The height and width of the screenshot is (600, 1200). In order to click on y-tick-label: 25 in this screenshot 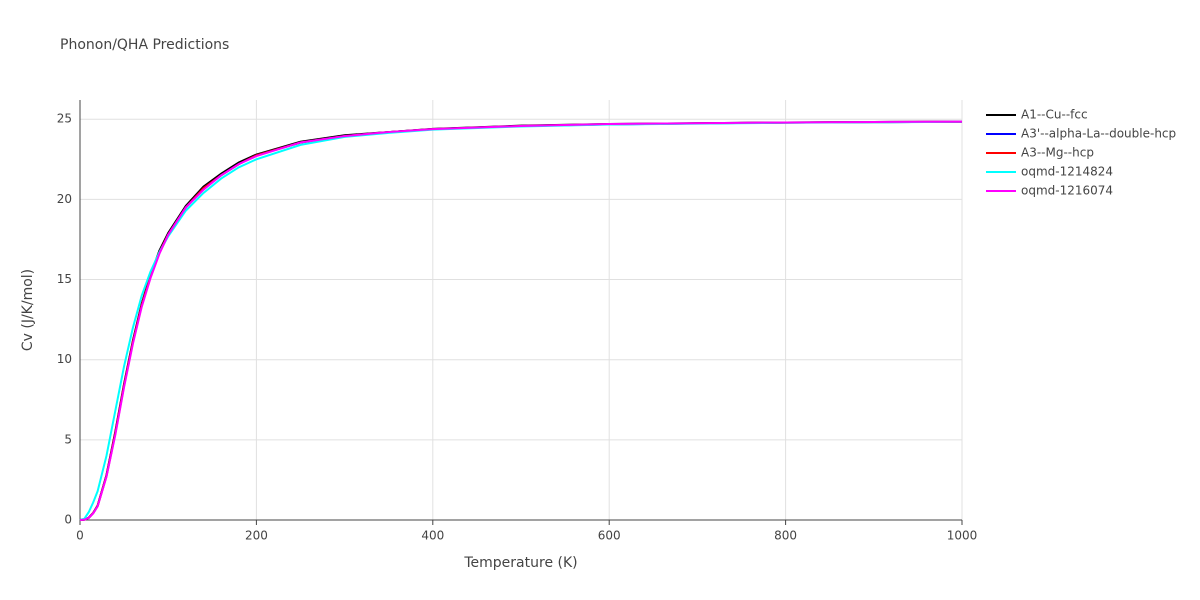, I will do `click(64, 119)`.